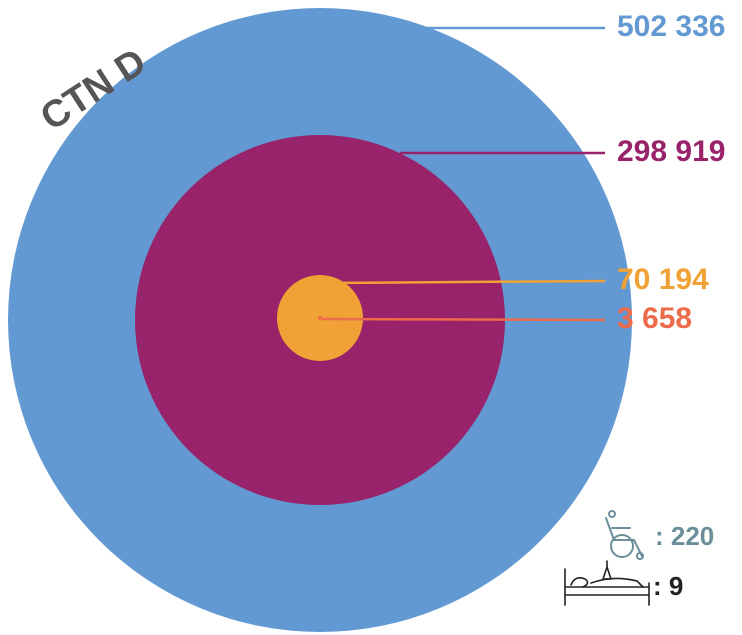  What do you see at coordinates (668, 586) in the screenshot?
I see `bed-count: : 9` at bounding box center [668, 586].